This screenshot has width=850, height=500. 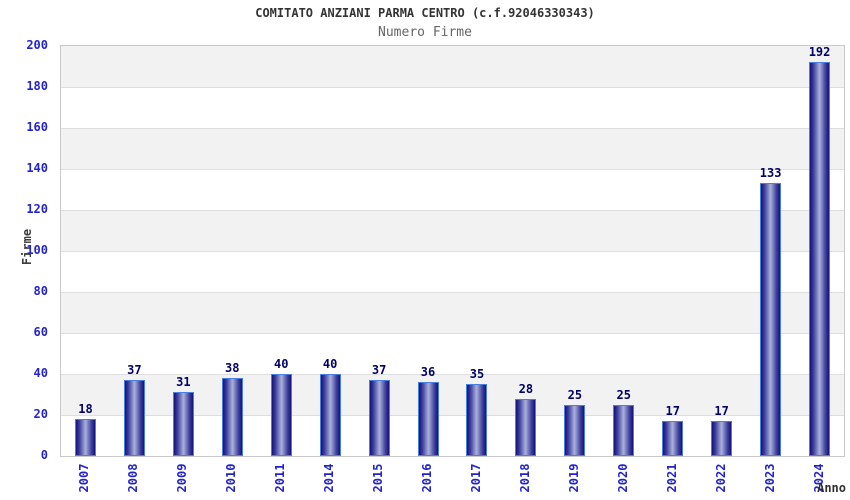 I want to click on y-tick-label: 0, so click(x=44, y=455).